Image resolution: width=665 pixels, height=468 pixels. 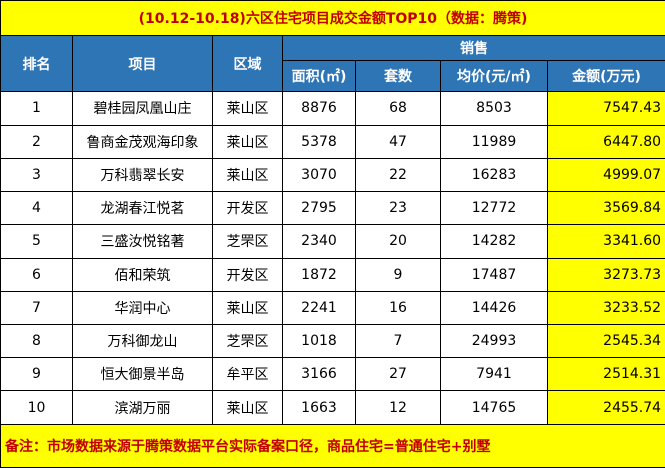 I want to click on column-header: 面积(㎡), so click(x=319, y=76).